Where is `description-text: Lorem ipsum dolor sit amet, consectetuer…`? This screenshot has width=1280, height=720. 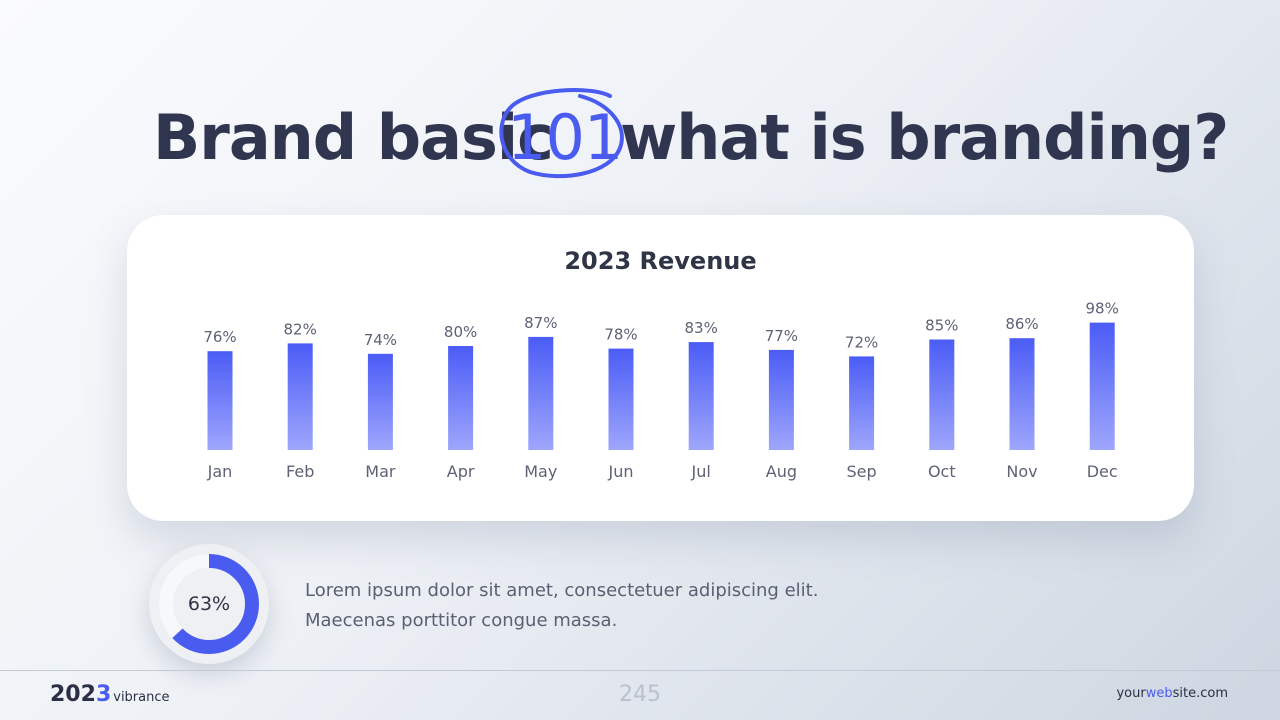 description-text: Lorem ipsum dolor sit amet, consectetuer… is located at coordinates (561, 606).